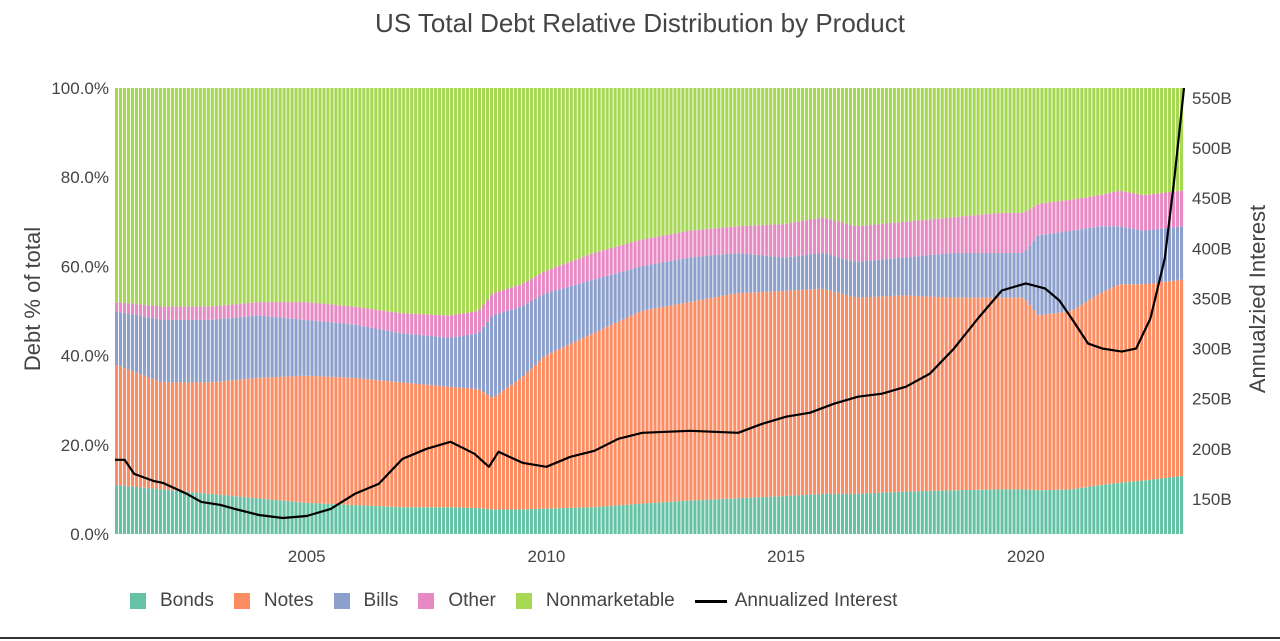 This screenshot has height=641, width=1280. What do you see at coordinates (795, 601) in the screenshot?
I see `legend-item-annualized-interest: Annualized Interest` at bounding box center [795, 601].